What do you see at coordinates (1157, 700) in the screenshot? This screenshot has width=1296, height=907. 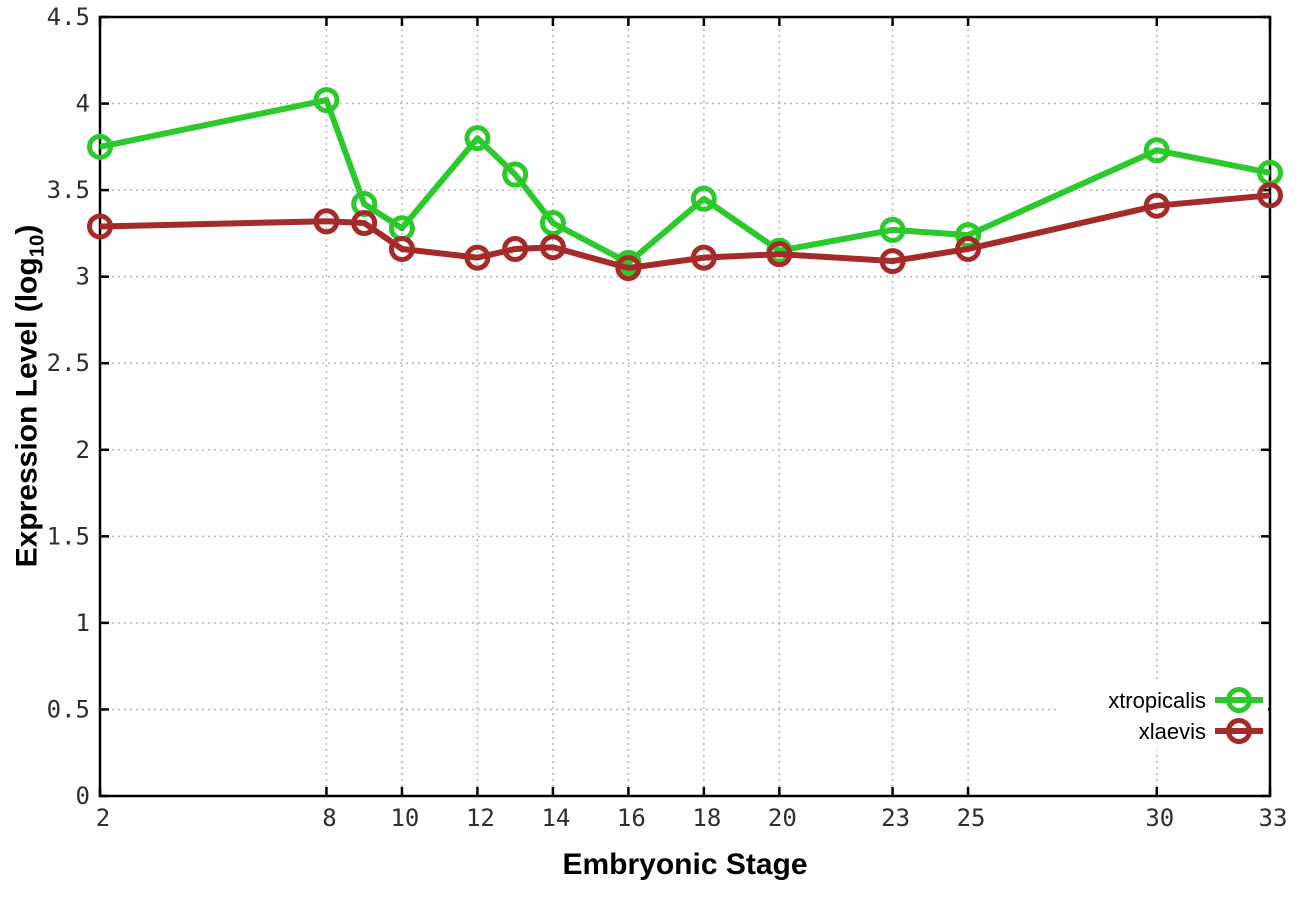 I see `legend-label: xtropicalis` at bounding box center [1157, 700].